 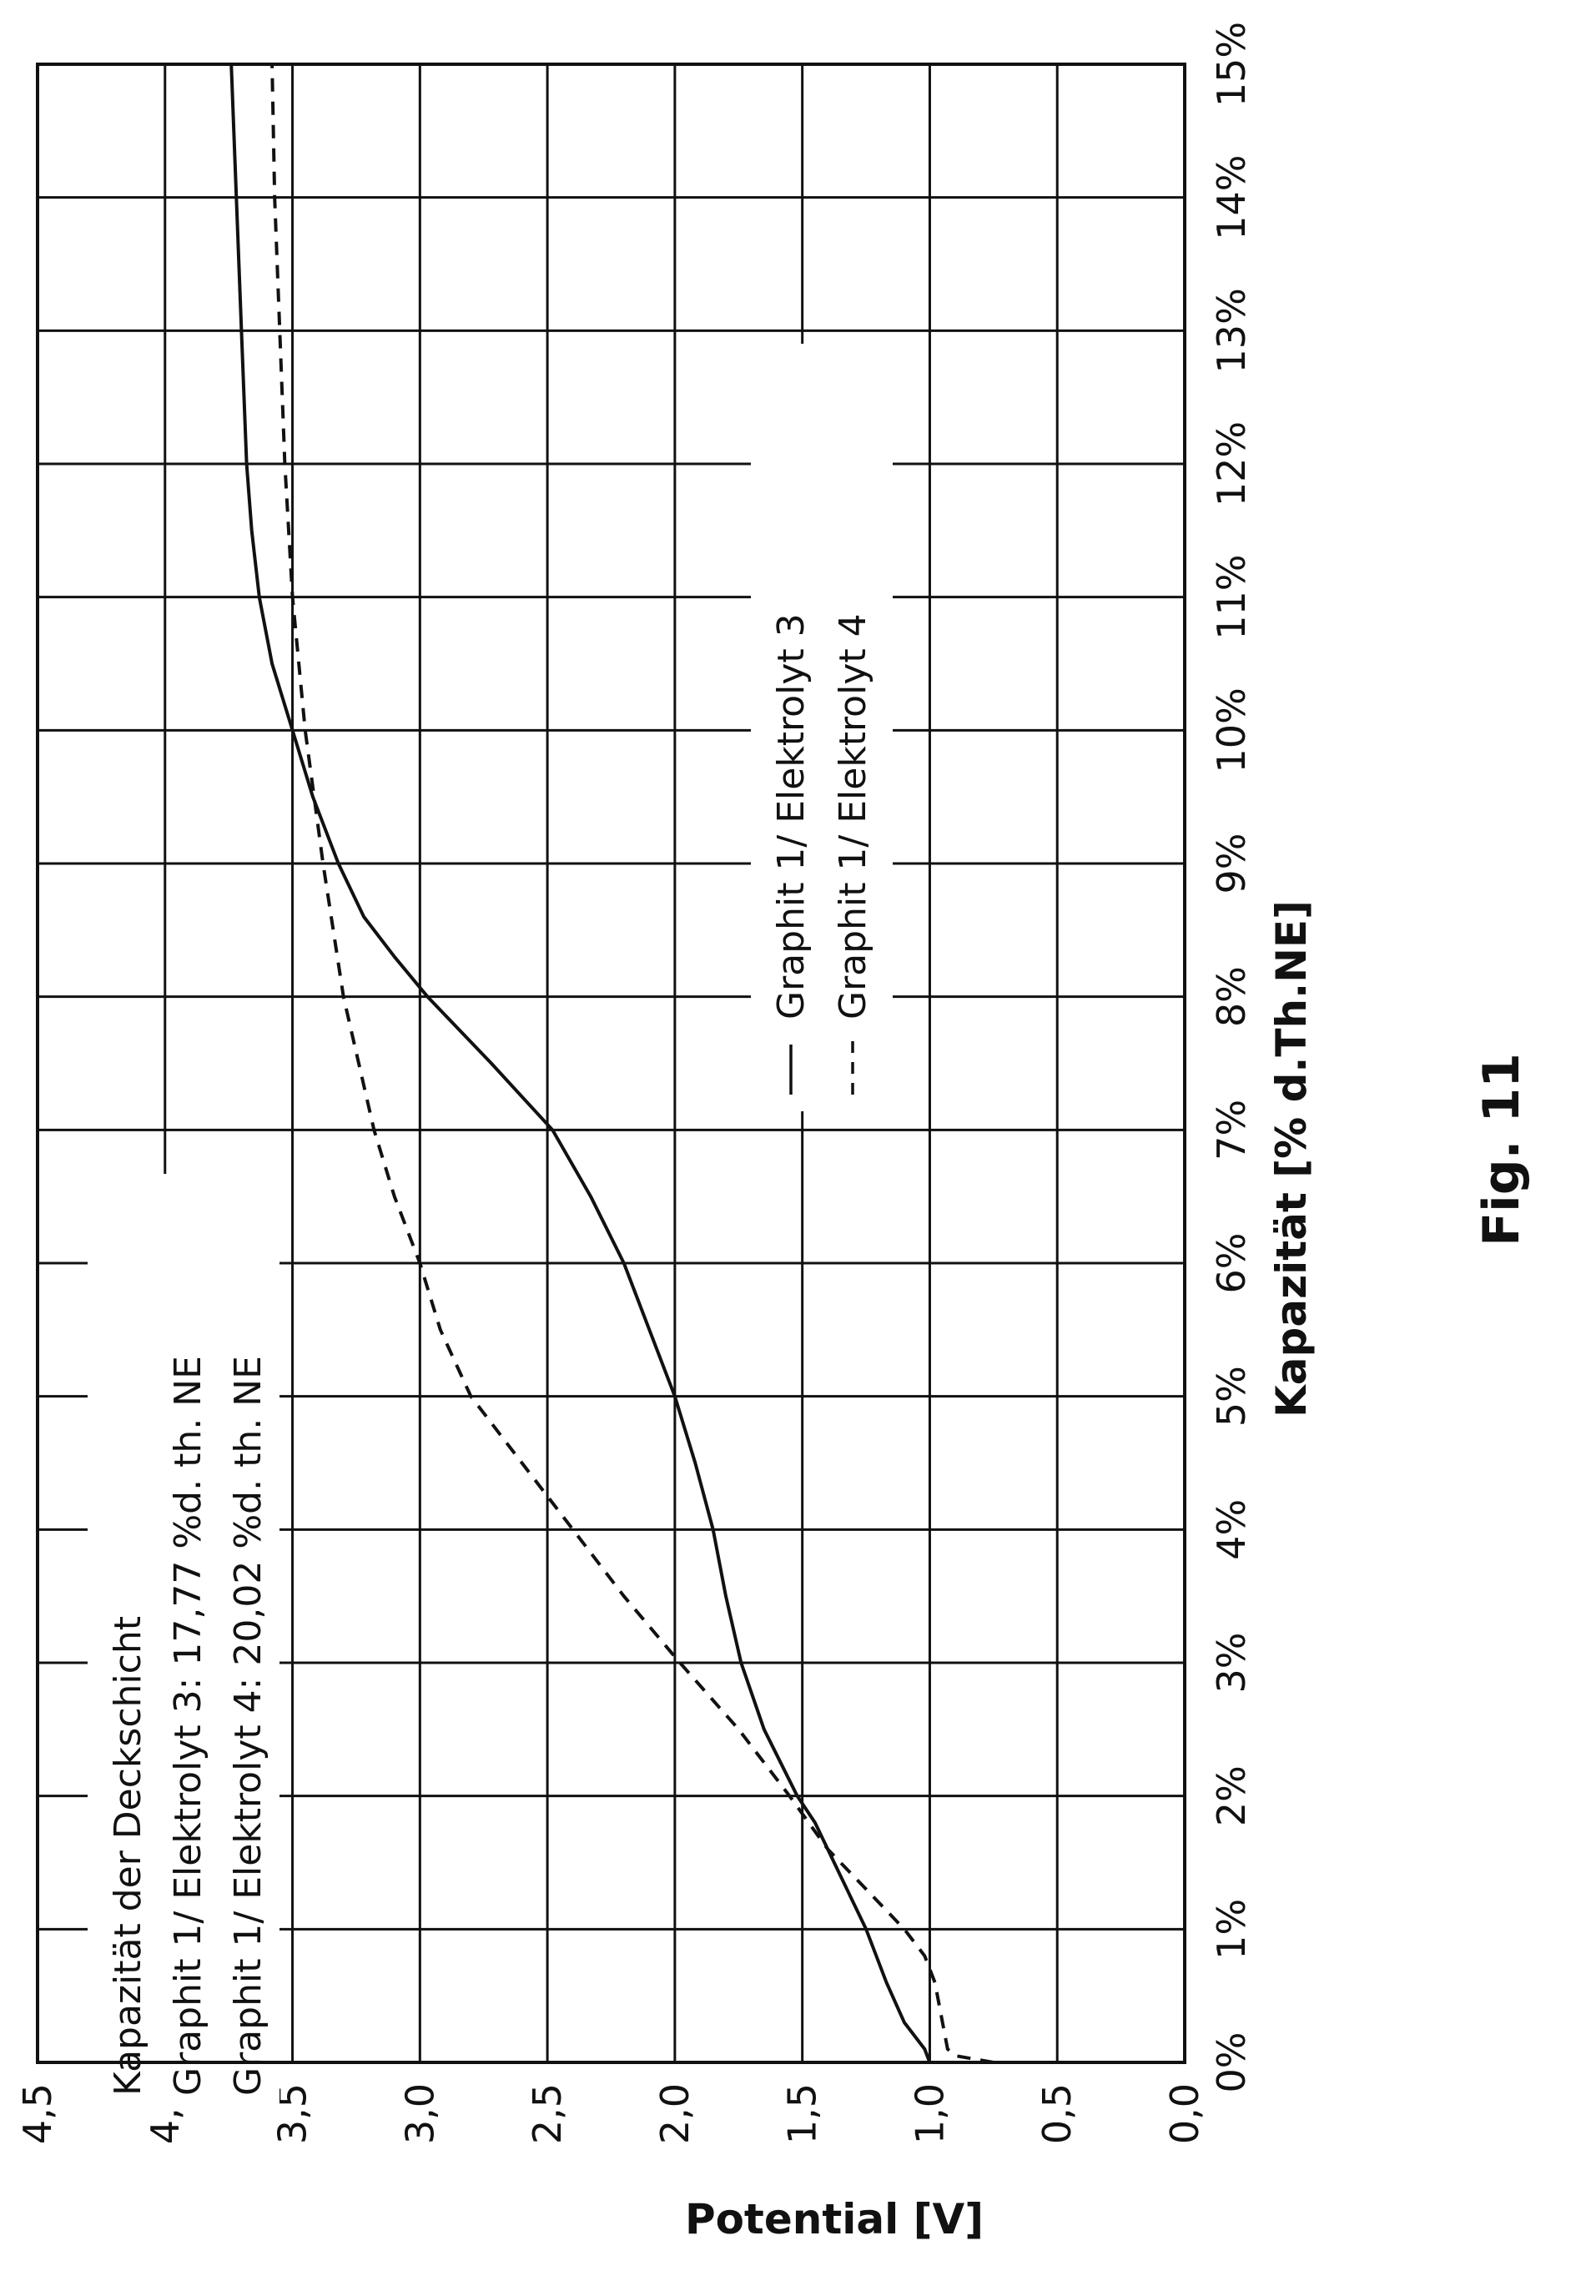 What do you see at coordinates (1231, 64) in the screenshot?
I see `x-tick-label: 15%` at bounding box center [1231, 64].